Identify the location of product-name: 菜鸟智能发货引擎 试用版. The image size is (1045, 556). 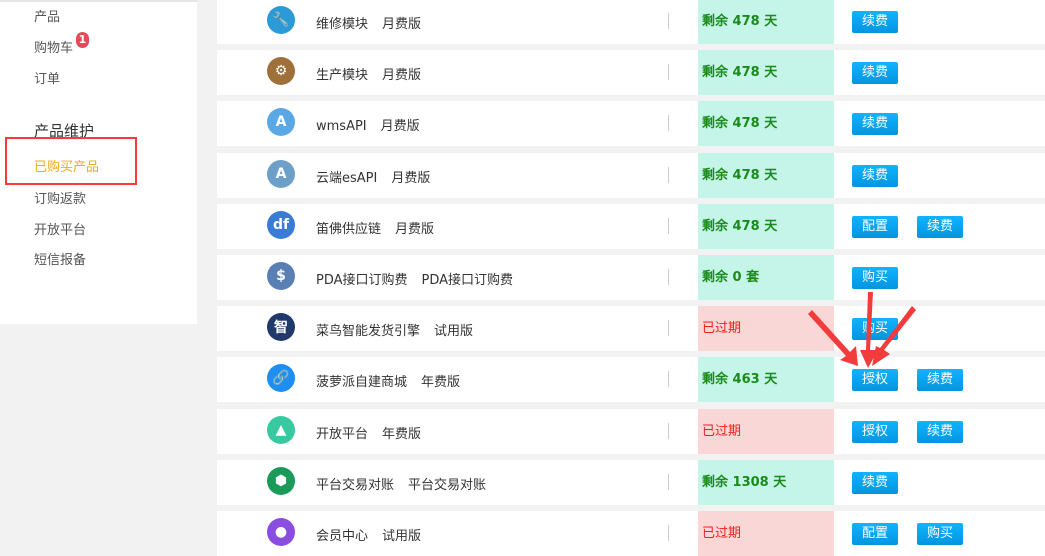
(394, 329).